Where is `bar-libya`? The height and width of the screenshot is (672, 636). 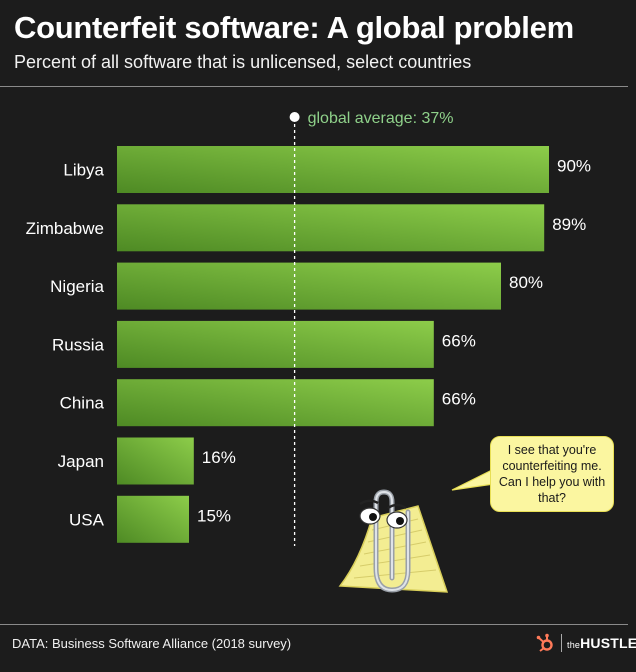
bar-libya is located at coordinates (333, 169).